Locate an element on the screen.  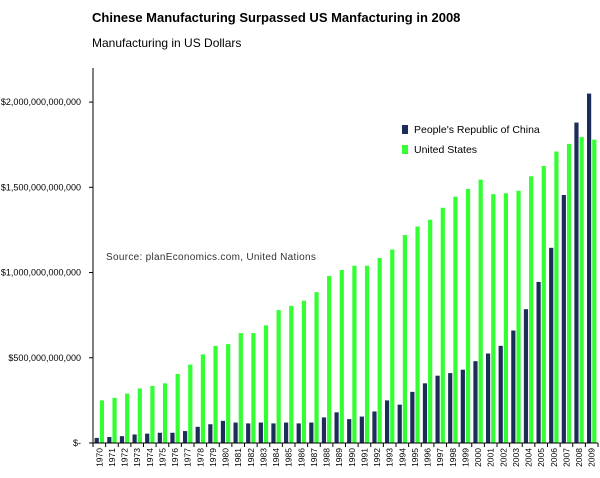
bar-china-2009 is located at coordinates (589, 268).